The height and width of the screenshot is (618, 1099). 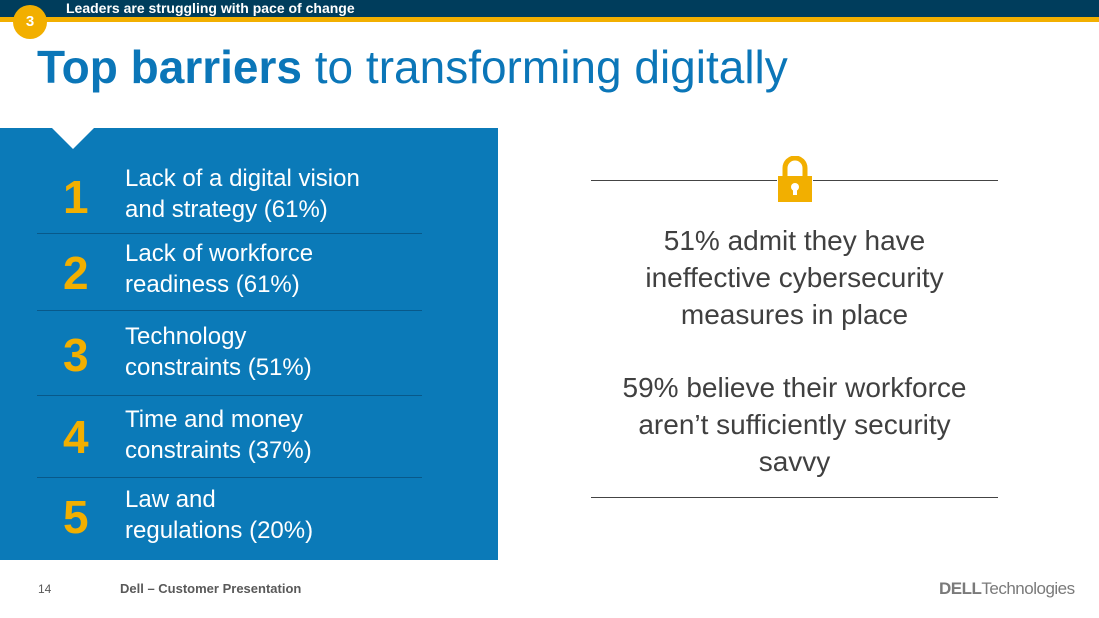 I want to click on list-item: 2 Lack of workforce readiness (61%), so click(x=229, y=272).